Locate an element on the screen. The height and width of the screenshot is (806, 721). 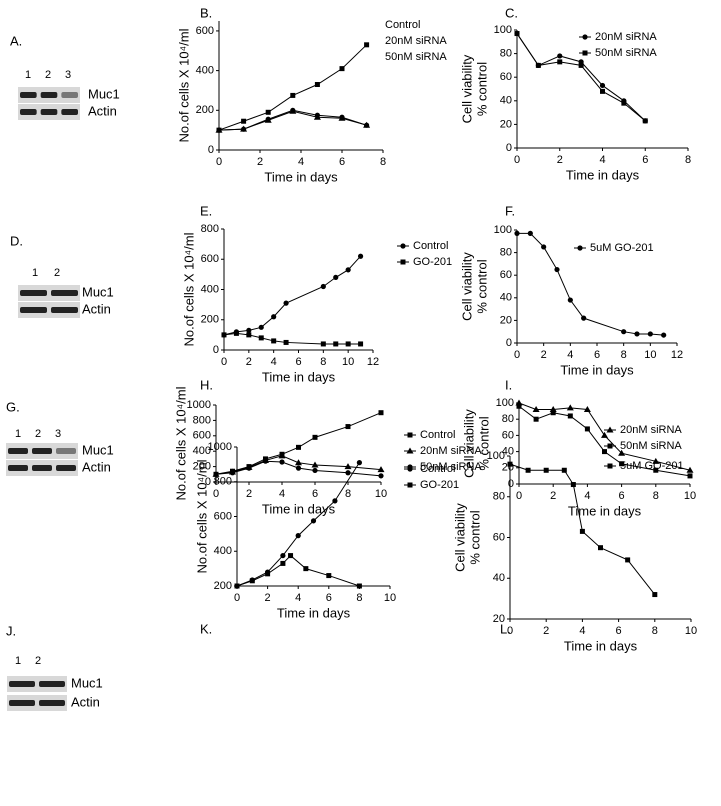
y-axis-label: % control is located at coordinates (483, 443).